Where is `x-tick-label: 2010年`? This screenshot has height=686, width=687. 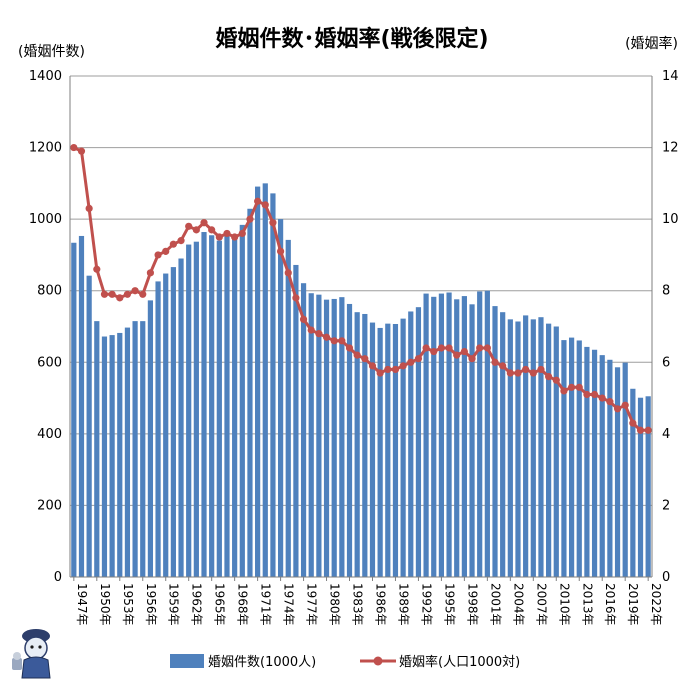 x-tick-label: 2010年 is located at coordinates (564, 604).